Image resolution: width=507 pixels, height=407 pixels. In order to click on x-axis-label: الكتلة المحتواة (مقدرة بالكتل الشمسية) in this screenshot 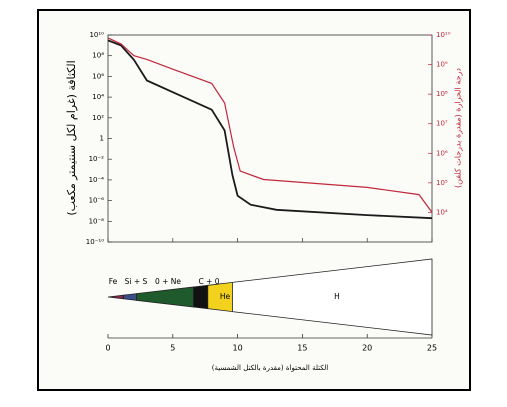, I will do `click(270, 368)`.